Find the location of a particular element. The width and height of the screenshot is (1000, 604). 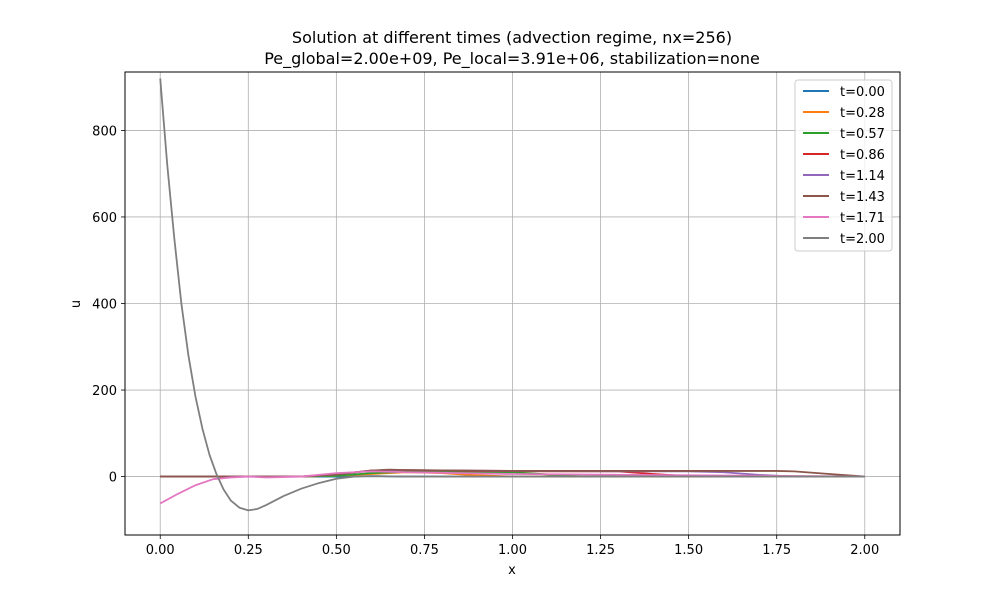

legend-label: t=2.00 is located at coordinates (862, 239).